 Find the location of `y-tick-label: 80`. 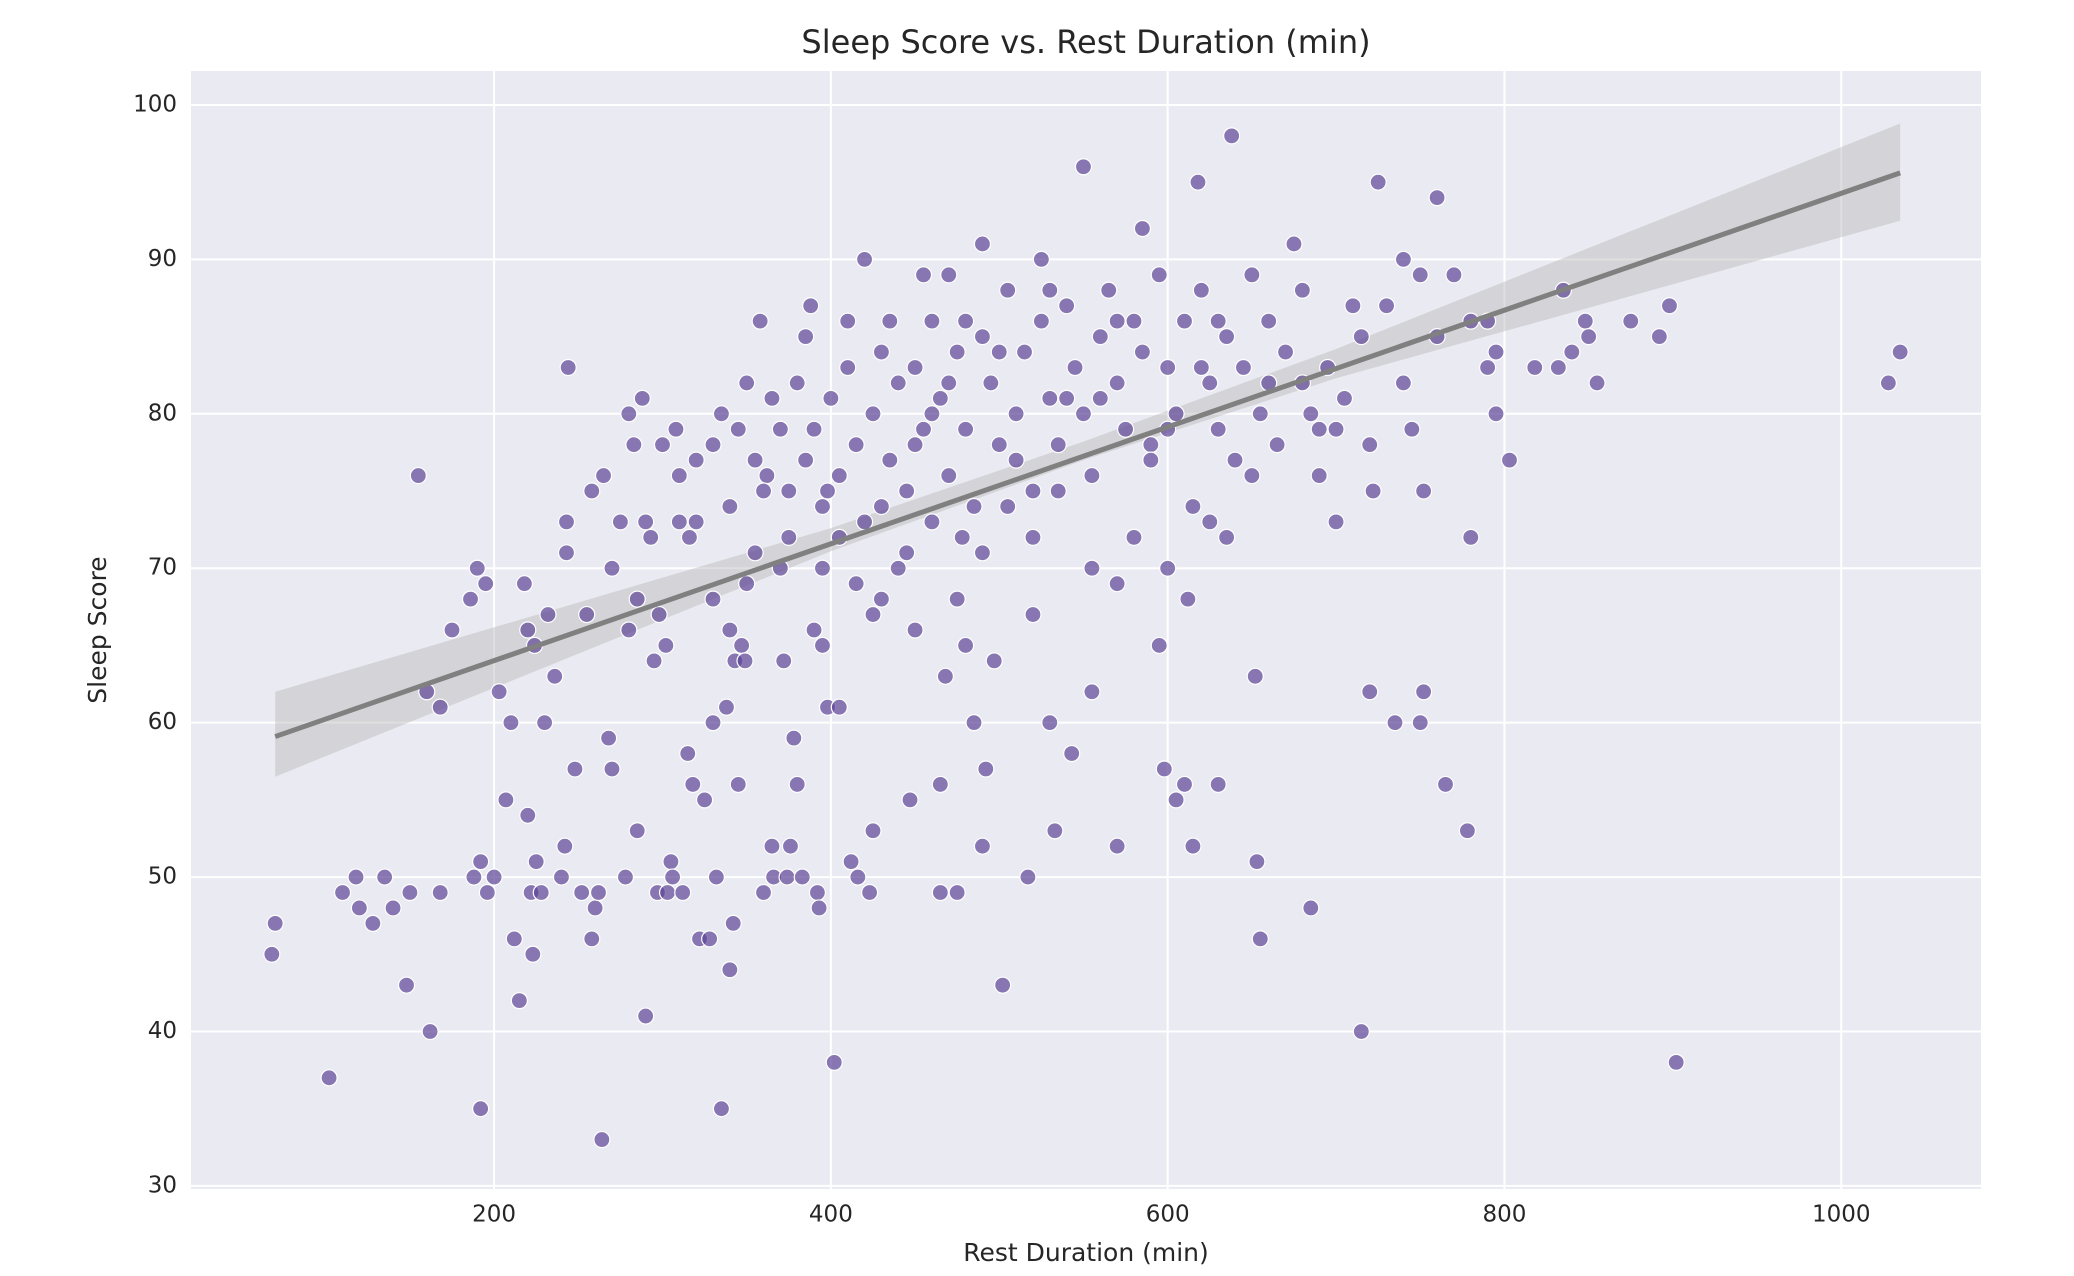

y-tick-label: 80 is located at coordinates (162, 413).